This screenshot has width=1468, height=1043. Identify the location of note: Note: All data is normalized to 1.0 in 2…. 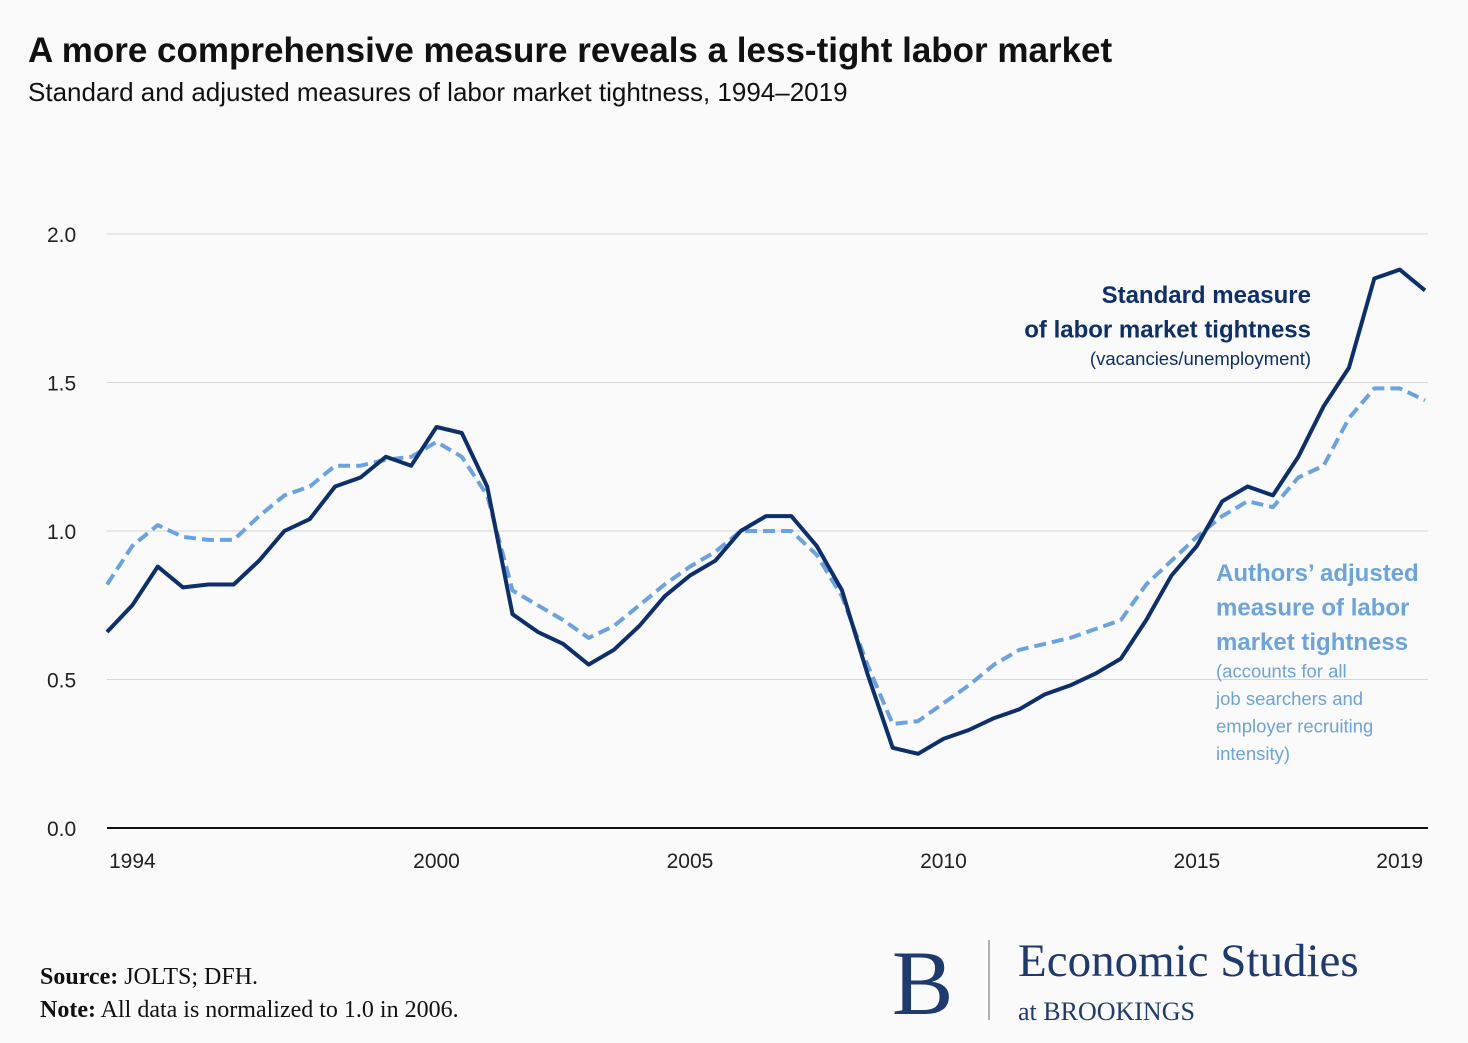
(249, 1010).